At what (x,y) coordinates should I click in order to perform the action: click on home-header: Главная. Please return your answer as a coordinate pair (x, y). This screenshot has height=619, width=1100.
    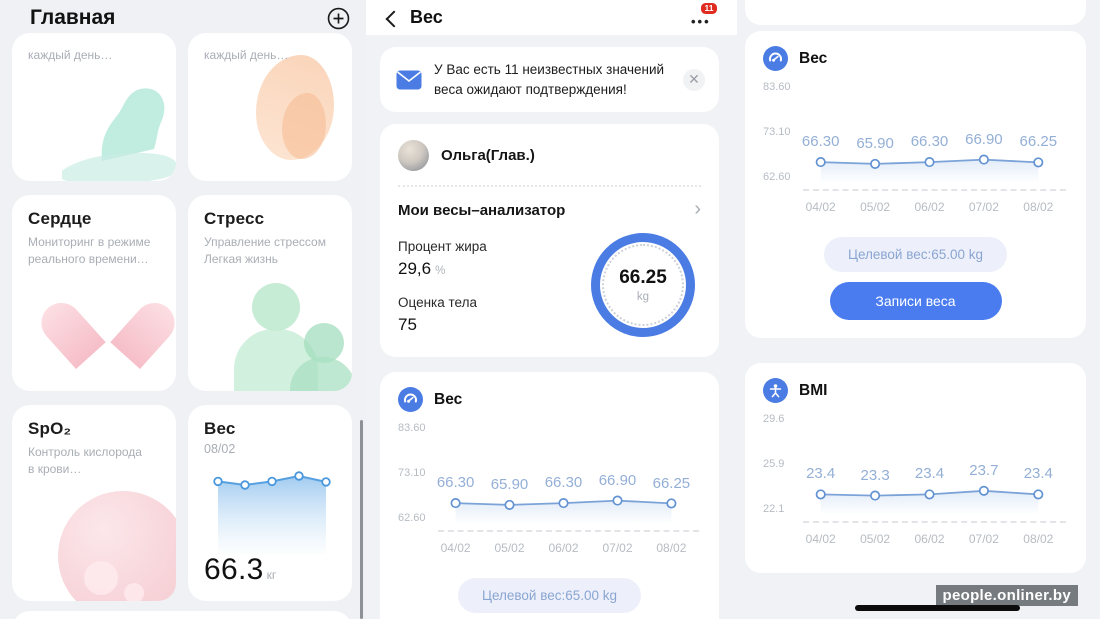
    Looking at the image, I should click on (183, 15).